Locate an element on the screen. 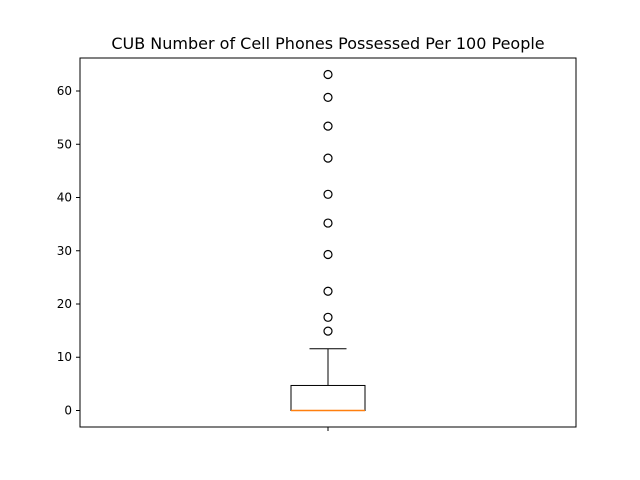 The height and width of the screenshot is (480, 640). y-tick-label: 50 is located at coordinates (64, 144).